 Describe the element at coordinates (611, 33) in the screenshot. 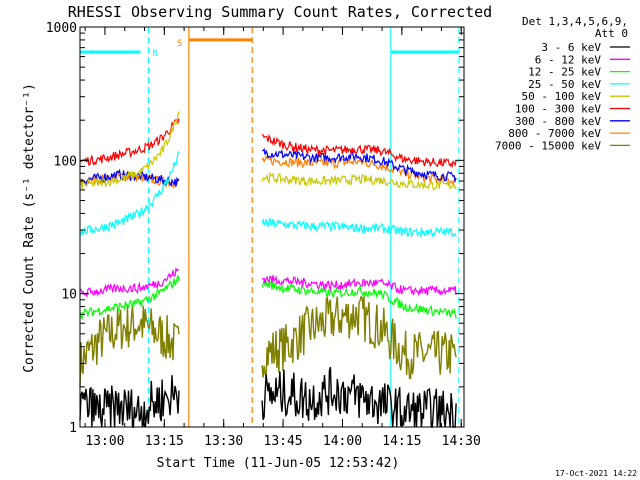

I see `legend-header-1: Att 0` at that location.